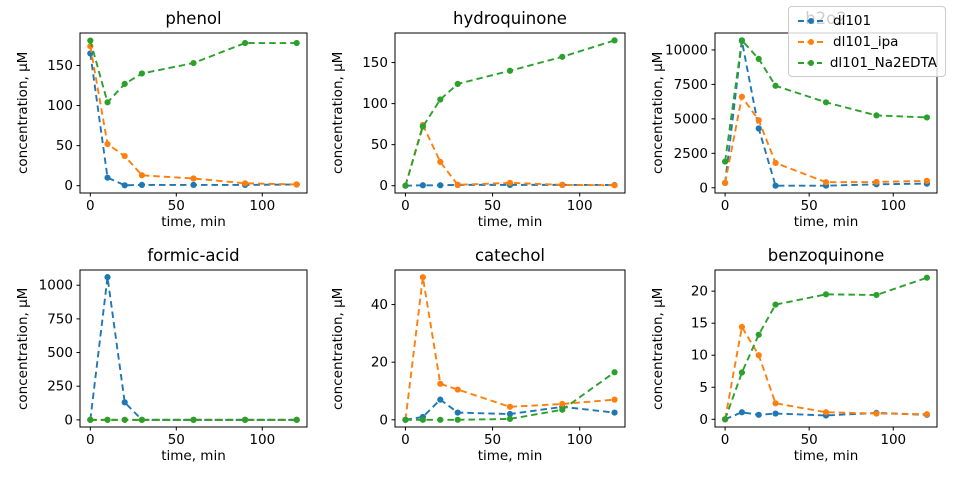  I want to click on subplot-benzoquinone: 0 50 100 0 5 10 15 20, so click(814, 358).